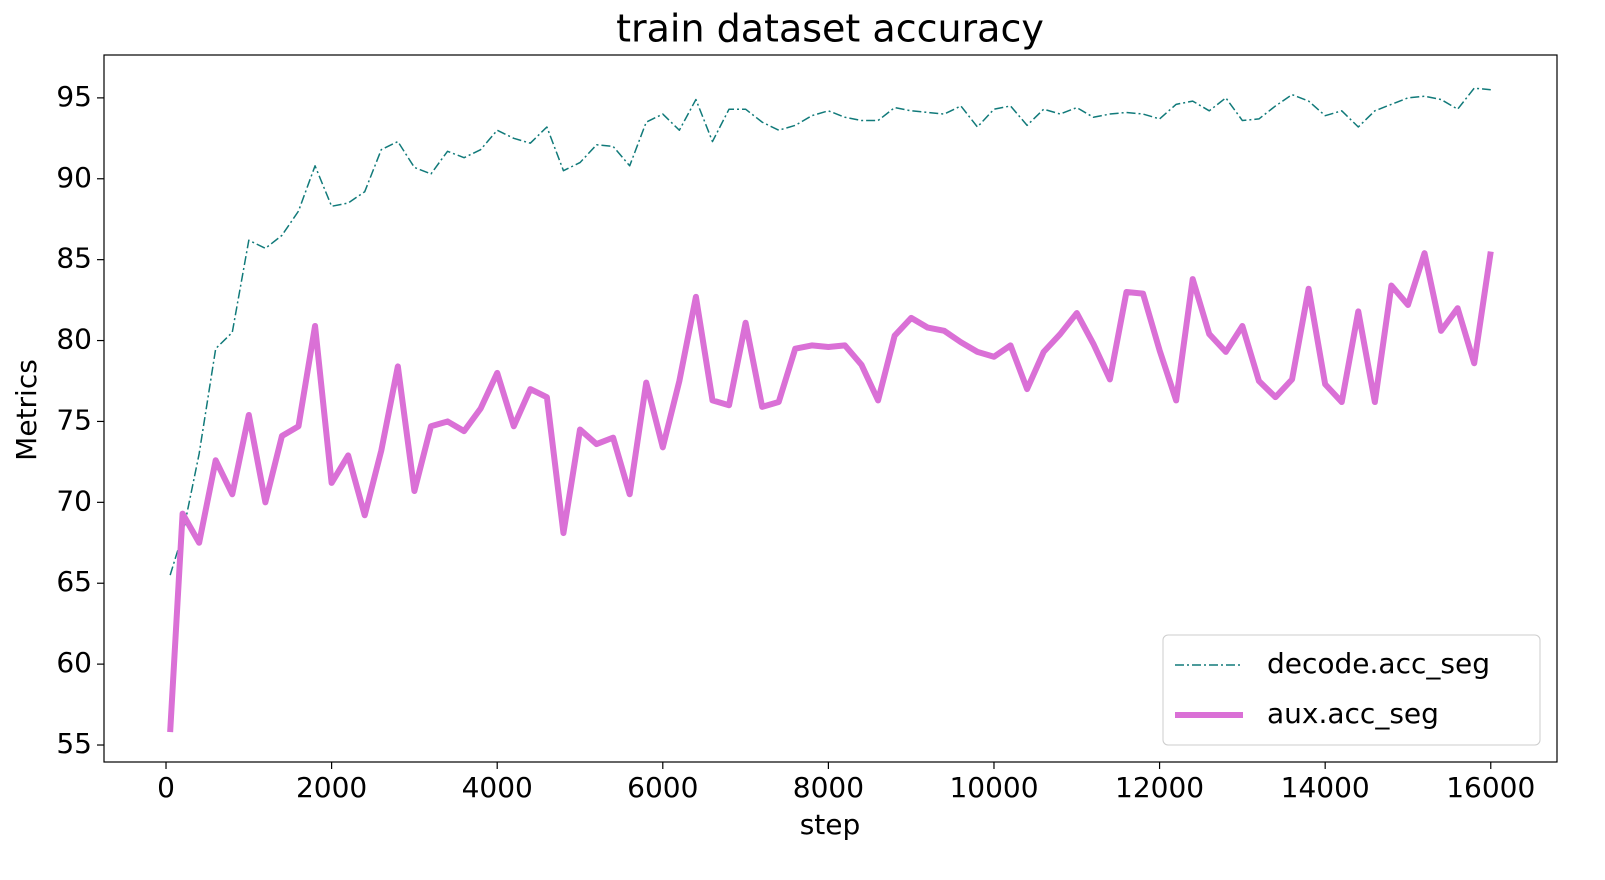  I want to click on x-tick-label: 8000, so click(828, 787).